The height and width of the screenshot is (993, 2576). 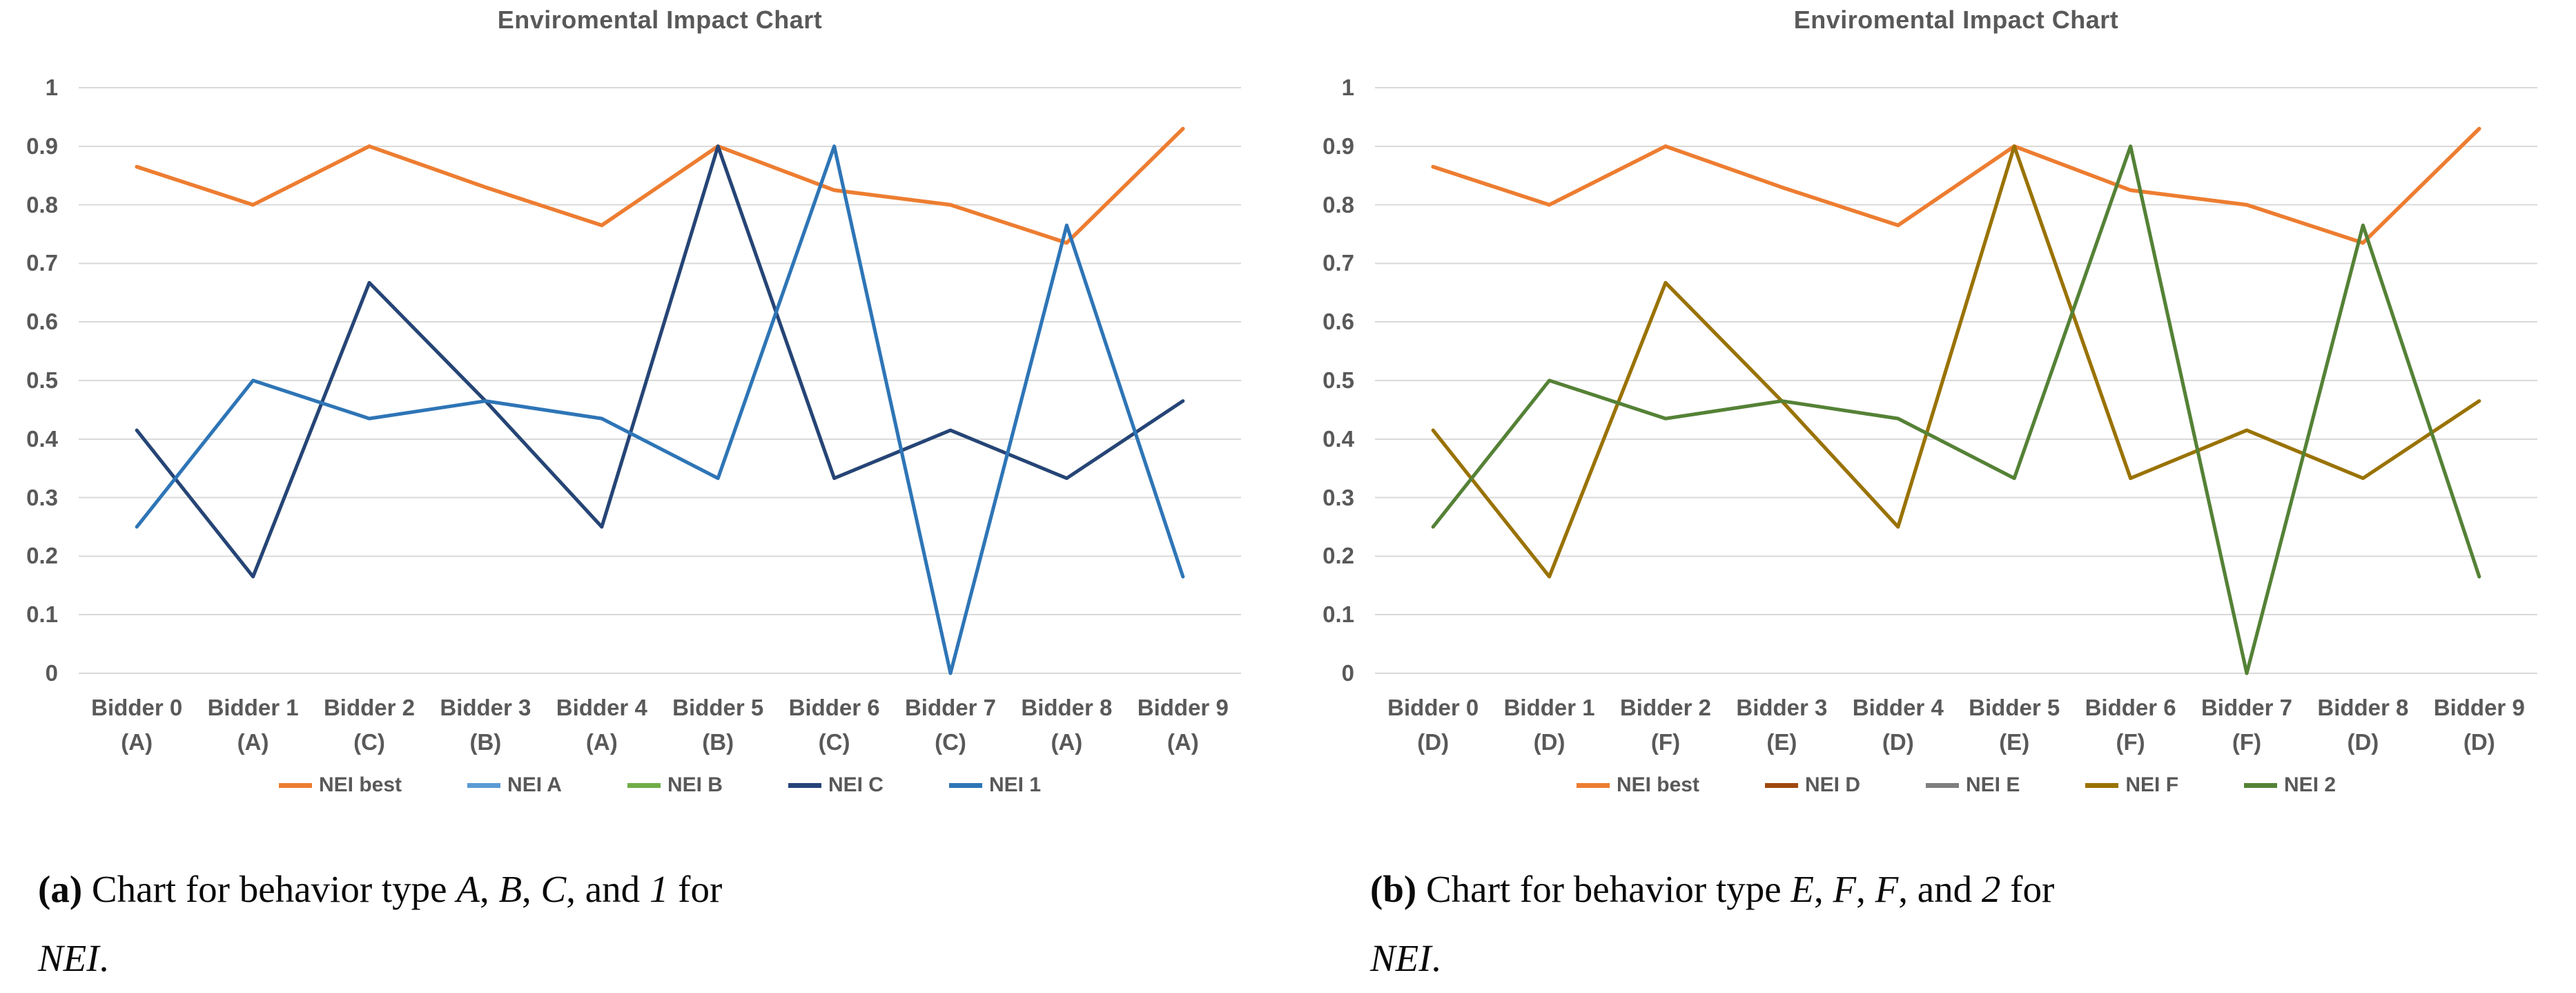 What do you see at coordinates (2027, 889) in the screenshot?
I see `caption-segment: for` at bounding box center [2027, 889].